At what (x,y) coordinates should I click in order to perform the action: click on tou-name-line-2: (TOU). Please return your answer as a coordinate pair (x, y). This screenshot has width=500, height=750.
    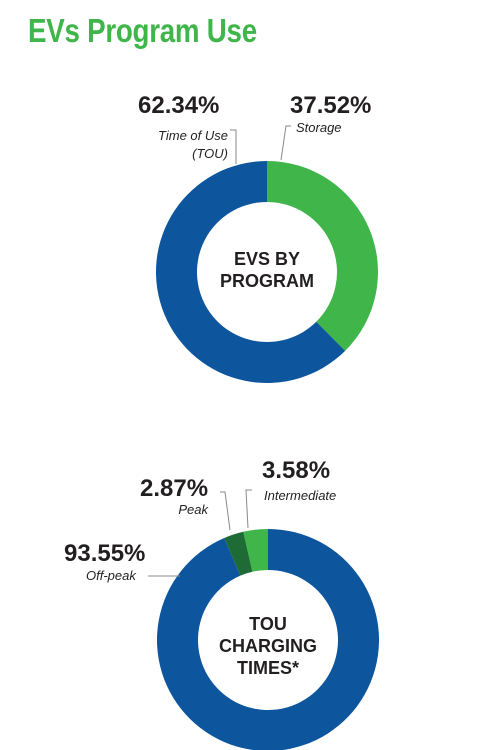
    Looking at the image, I should click on (210, 153).